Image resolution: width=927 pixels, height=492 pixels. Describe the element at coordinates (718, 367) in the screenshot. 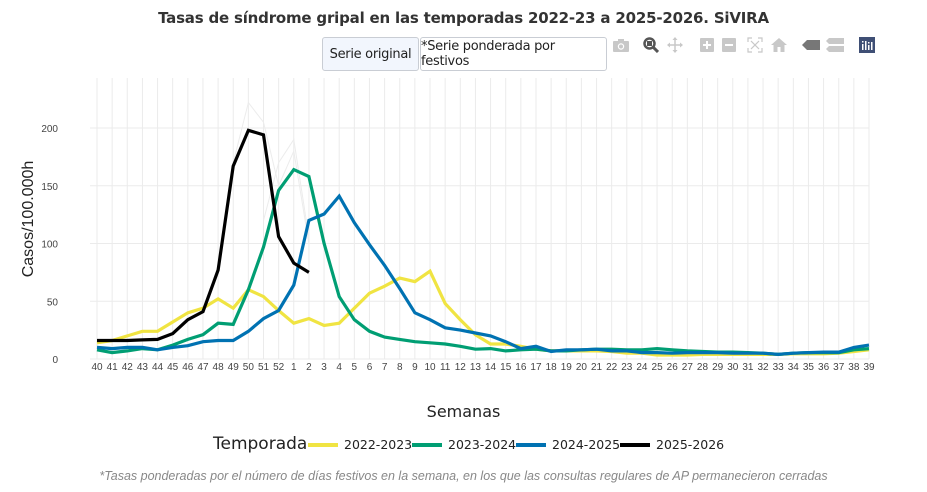

I see `x-tick-label: 29` at that location.